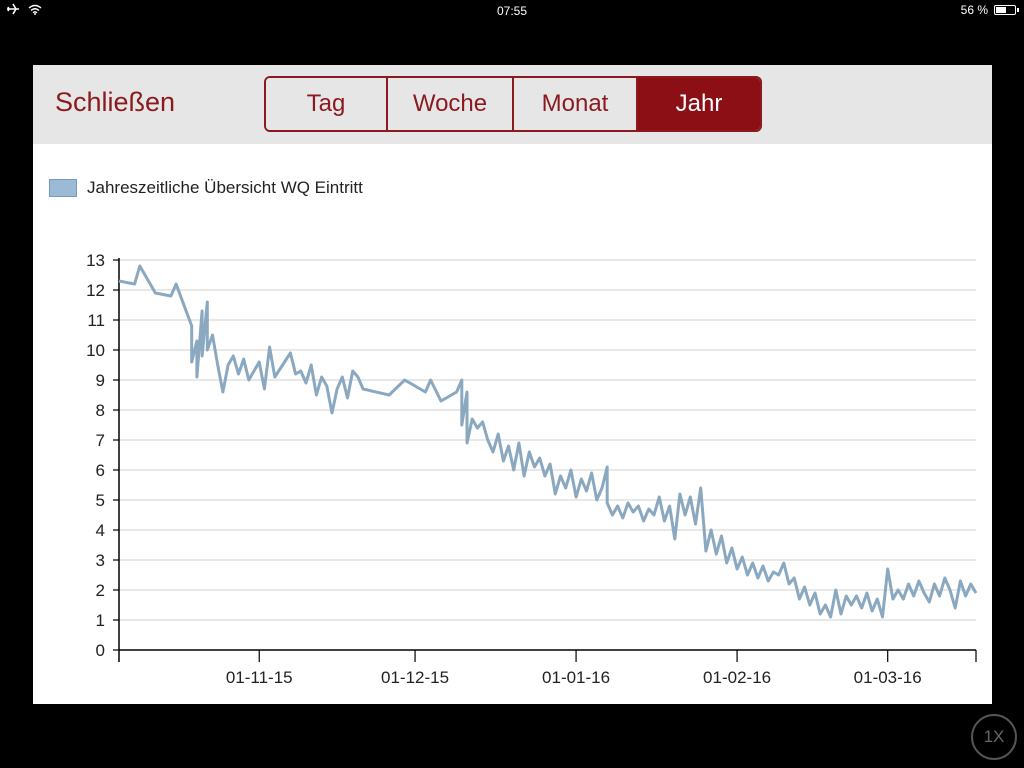 The image size is (1024, 768). Describe the element at coordinates (96, 320) in the screenshot. I see `y-tick-label: 11` at that location.